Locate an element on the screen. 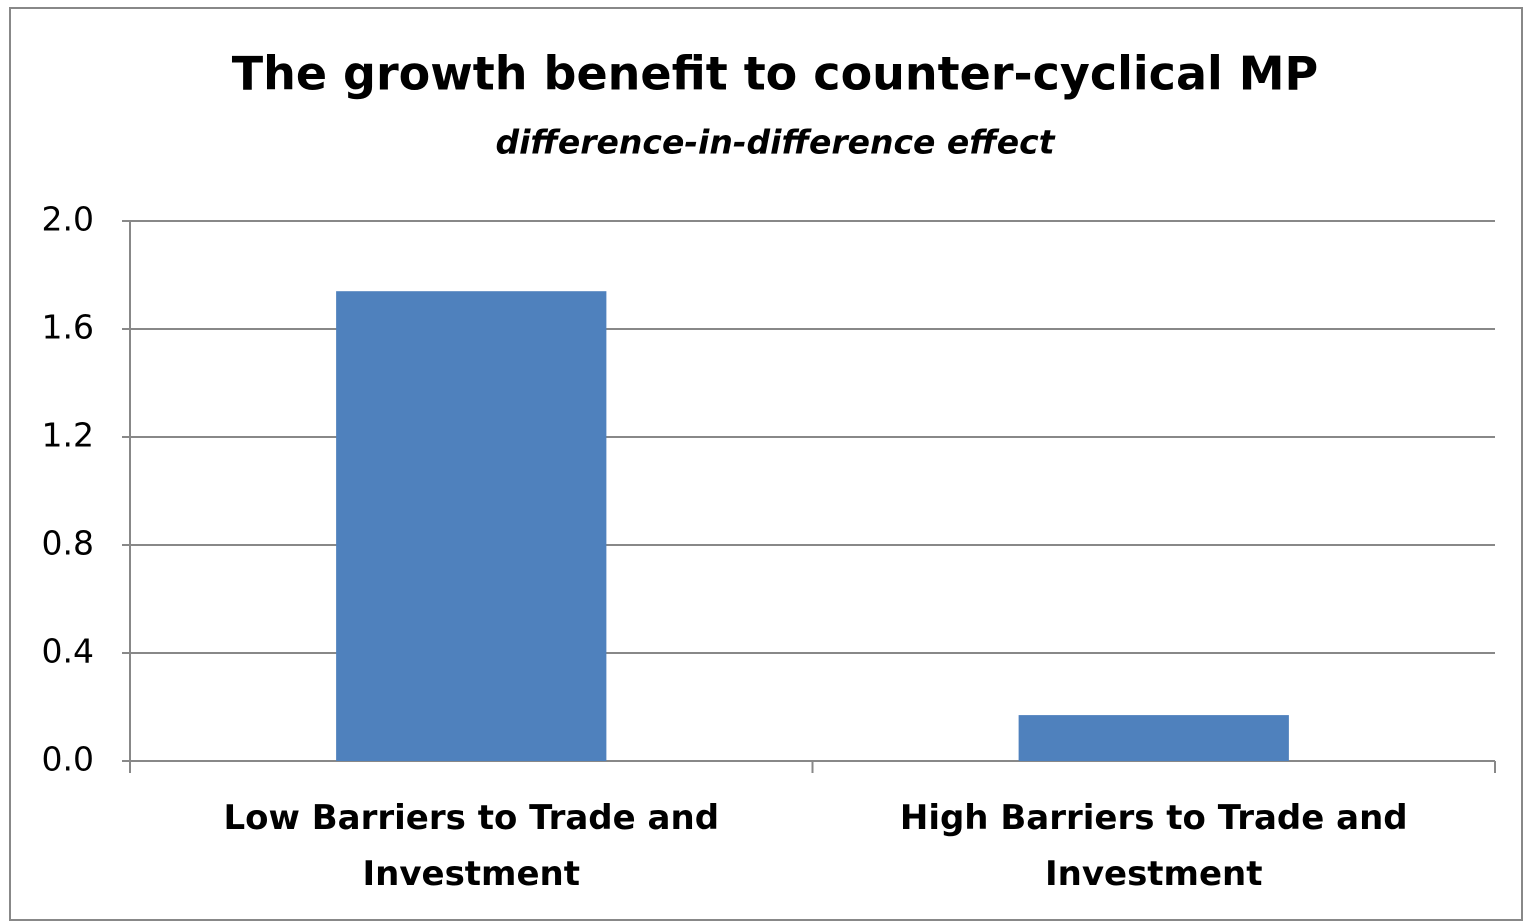 This screenshot has height=921, width=1523. y-tick-label: 0.8 is located at coordinates (68, 543).